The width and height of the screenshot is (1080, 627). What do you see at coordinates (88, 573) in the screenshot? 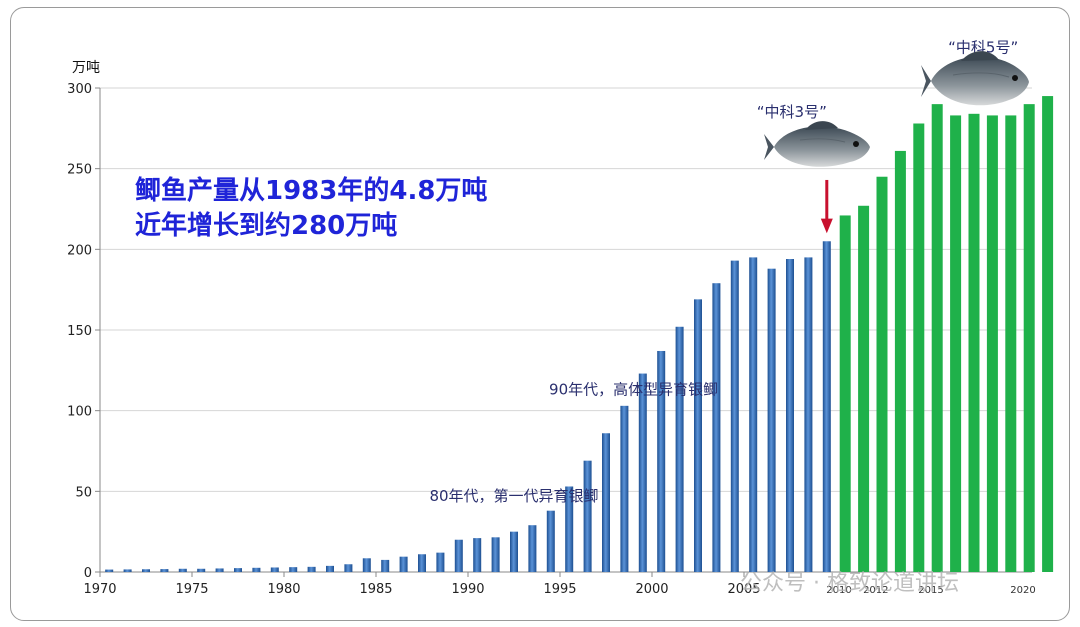
I see `y-tick-label: 0` at bounding box center [88, 573].